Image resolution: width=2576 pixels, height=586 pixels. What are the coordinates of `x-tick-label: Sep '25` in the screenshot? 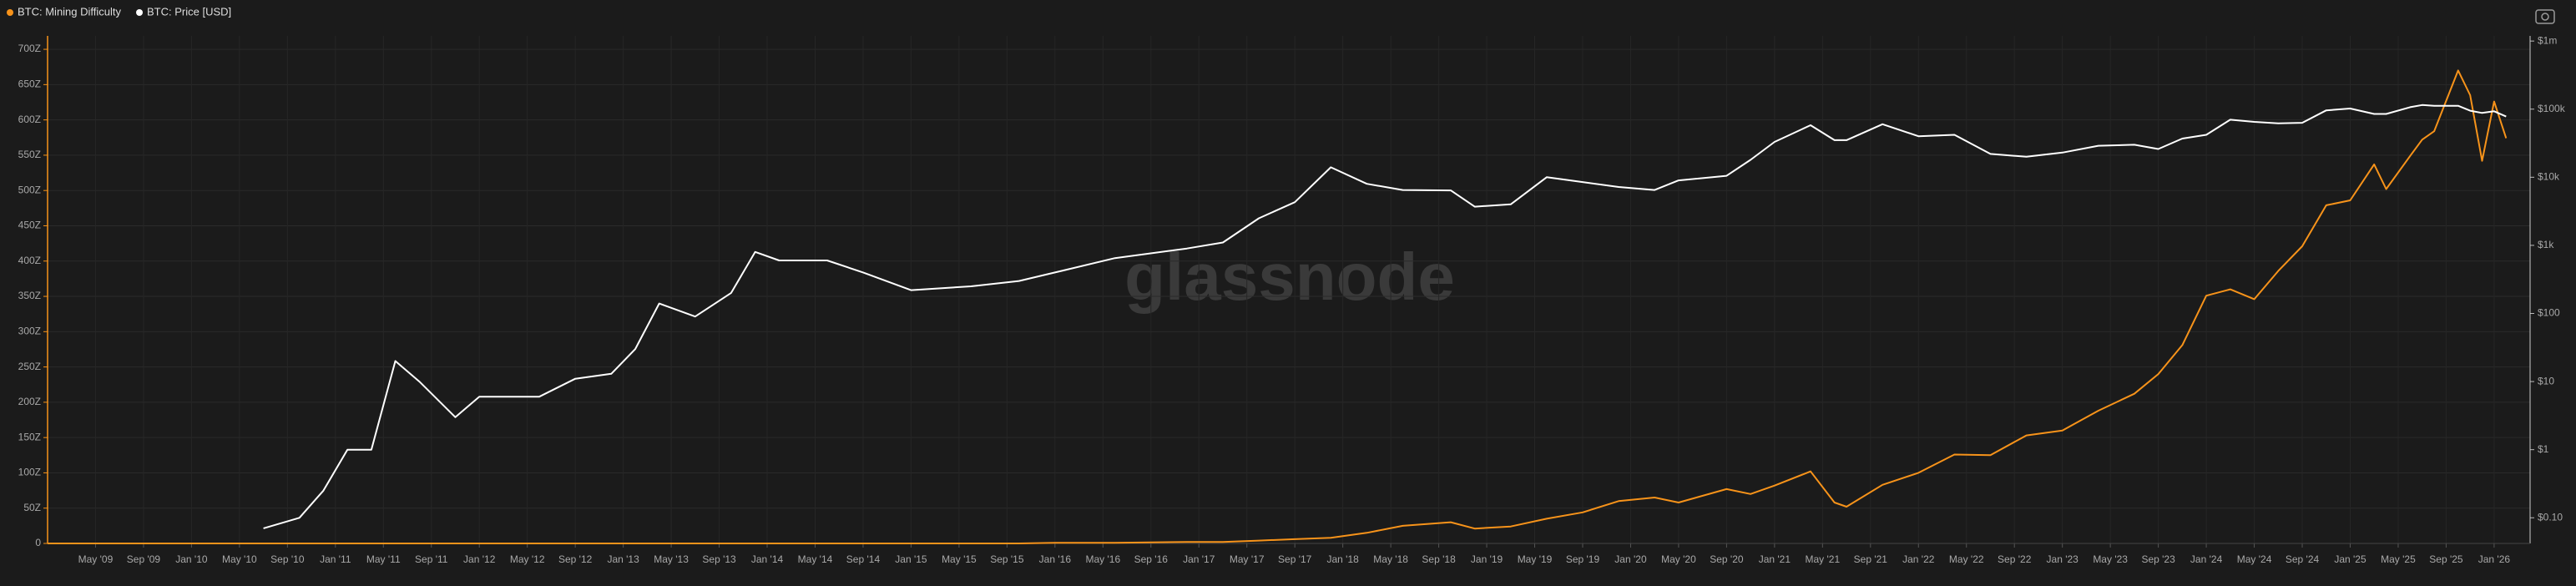 It's located at (2446, 559).